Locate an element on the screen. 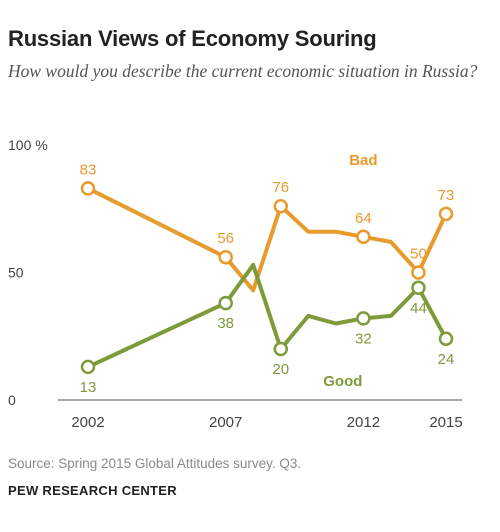  data-label-bad: 50 is located at coordinates (418, 254).